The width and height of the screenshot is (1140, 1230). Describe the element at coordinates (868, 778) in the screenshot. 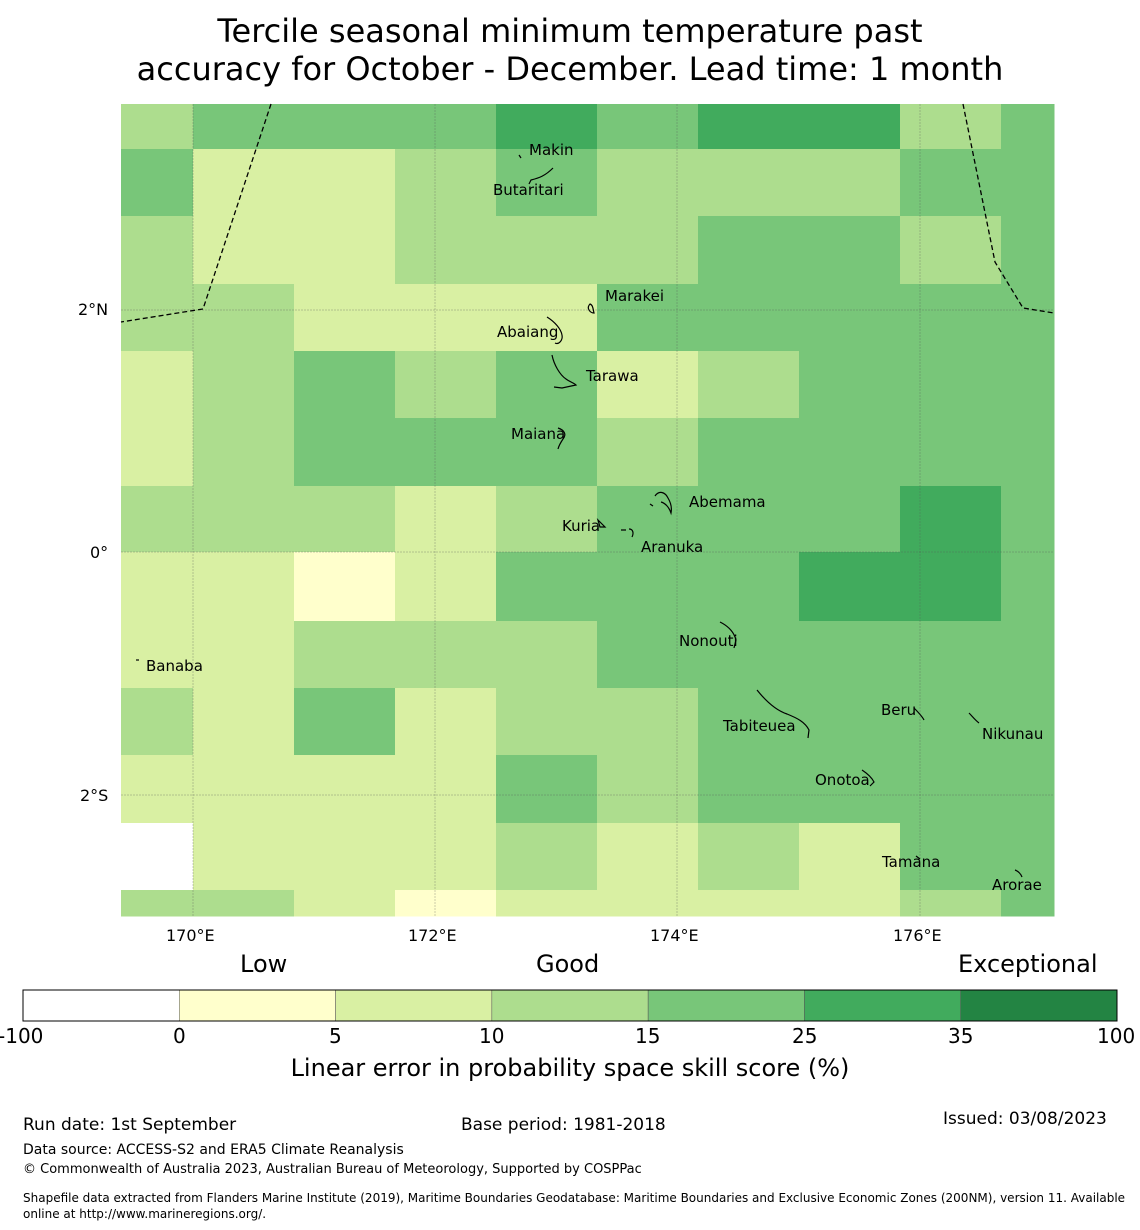

I see `onotoa-outline` at that location.